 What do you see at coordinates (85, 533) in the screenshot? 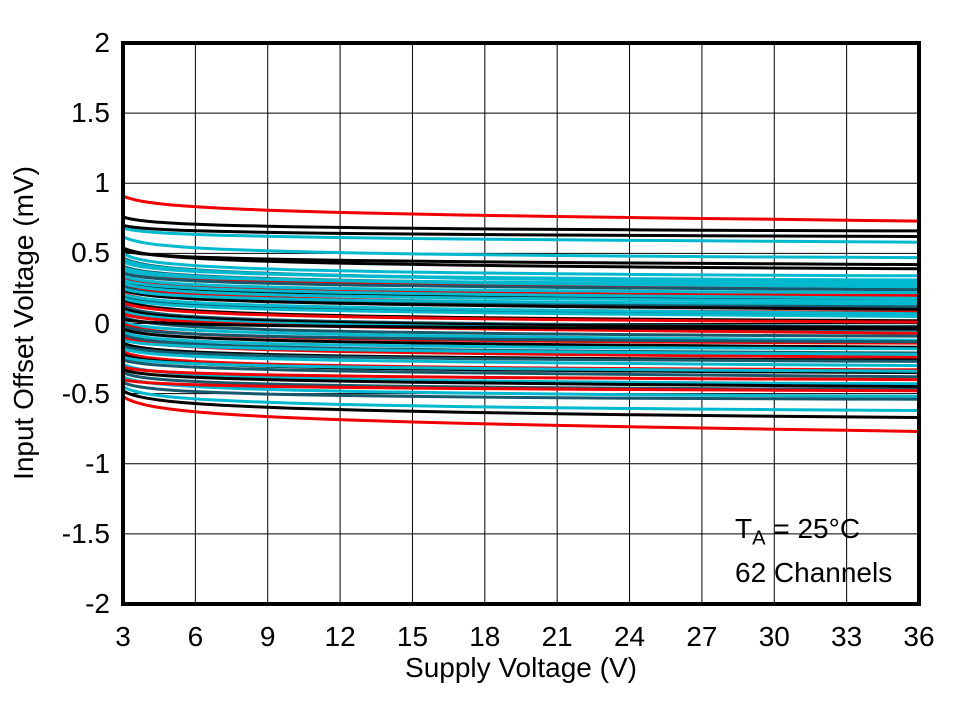
I see `y-tick-label: -1.5` at bounding box center [85, 533].